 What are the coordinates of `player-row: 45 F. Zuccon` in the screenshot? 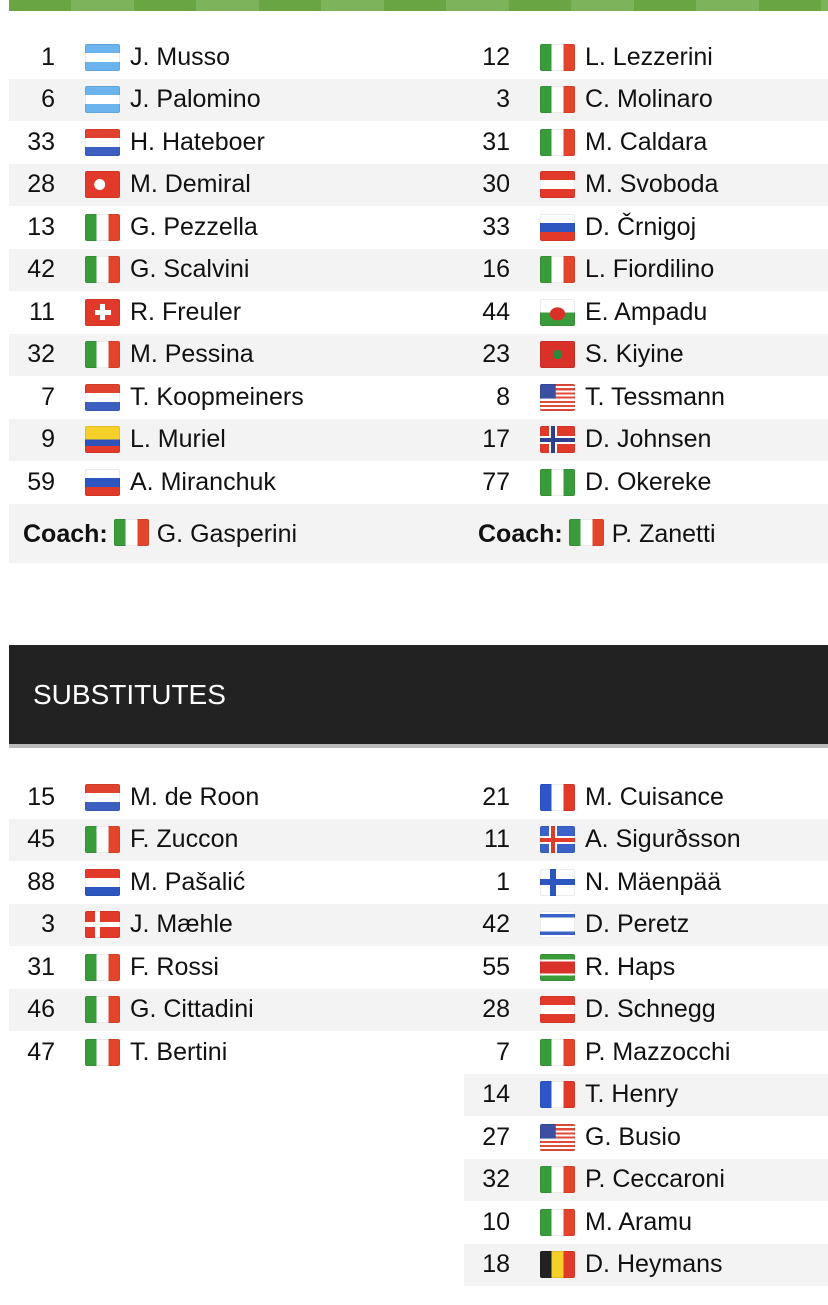 It's located at (236, 839).